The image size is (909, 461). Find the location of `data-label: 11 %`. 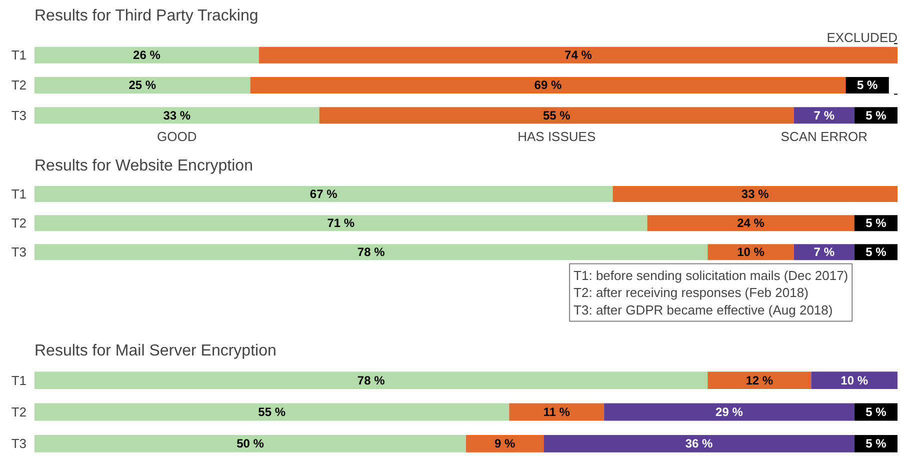

data-label: 11 % is located at coordinates (556, 412).